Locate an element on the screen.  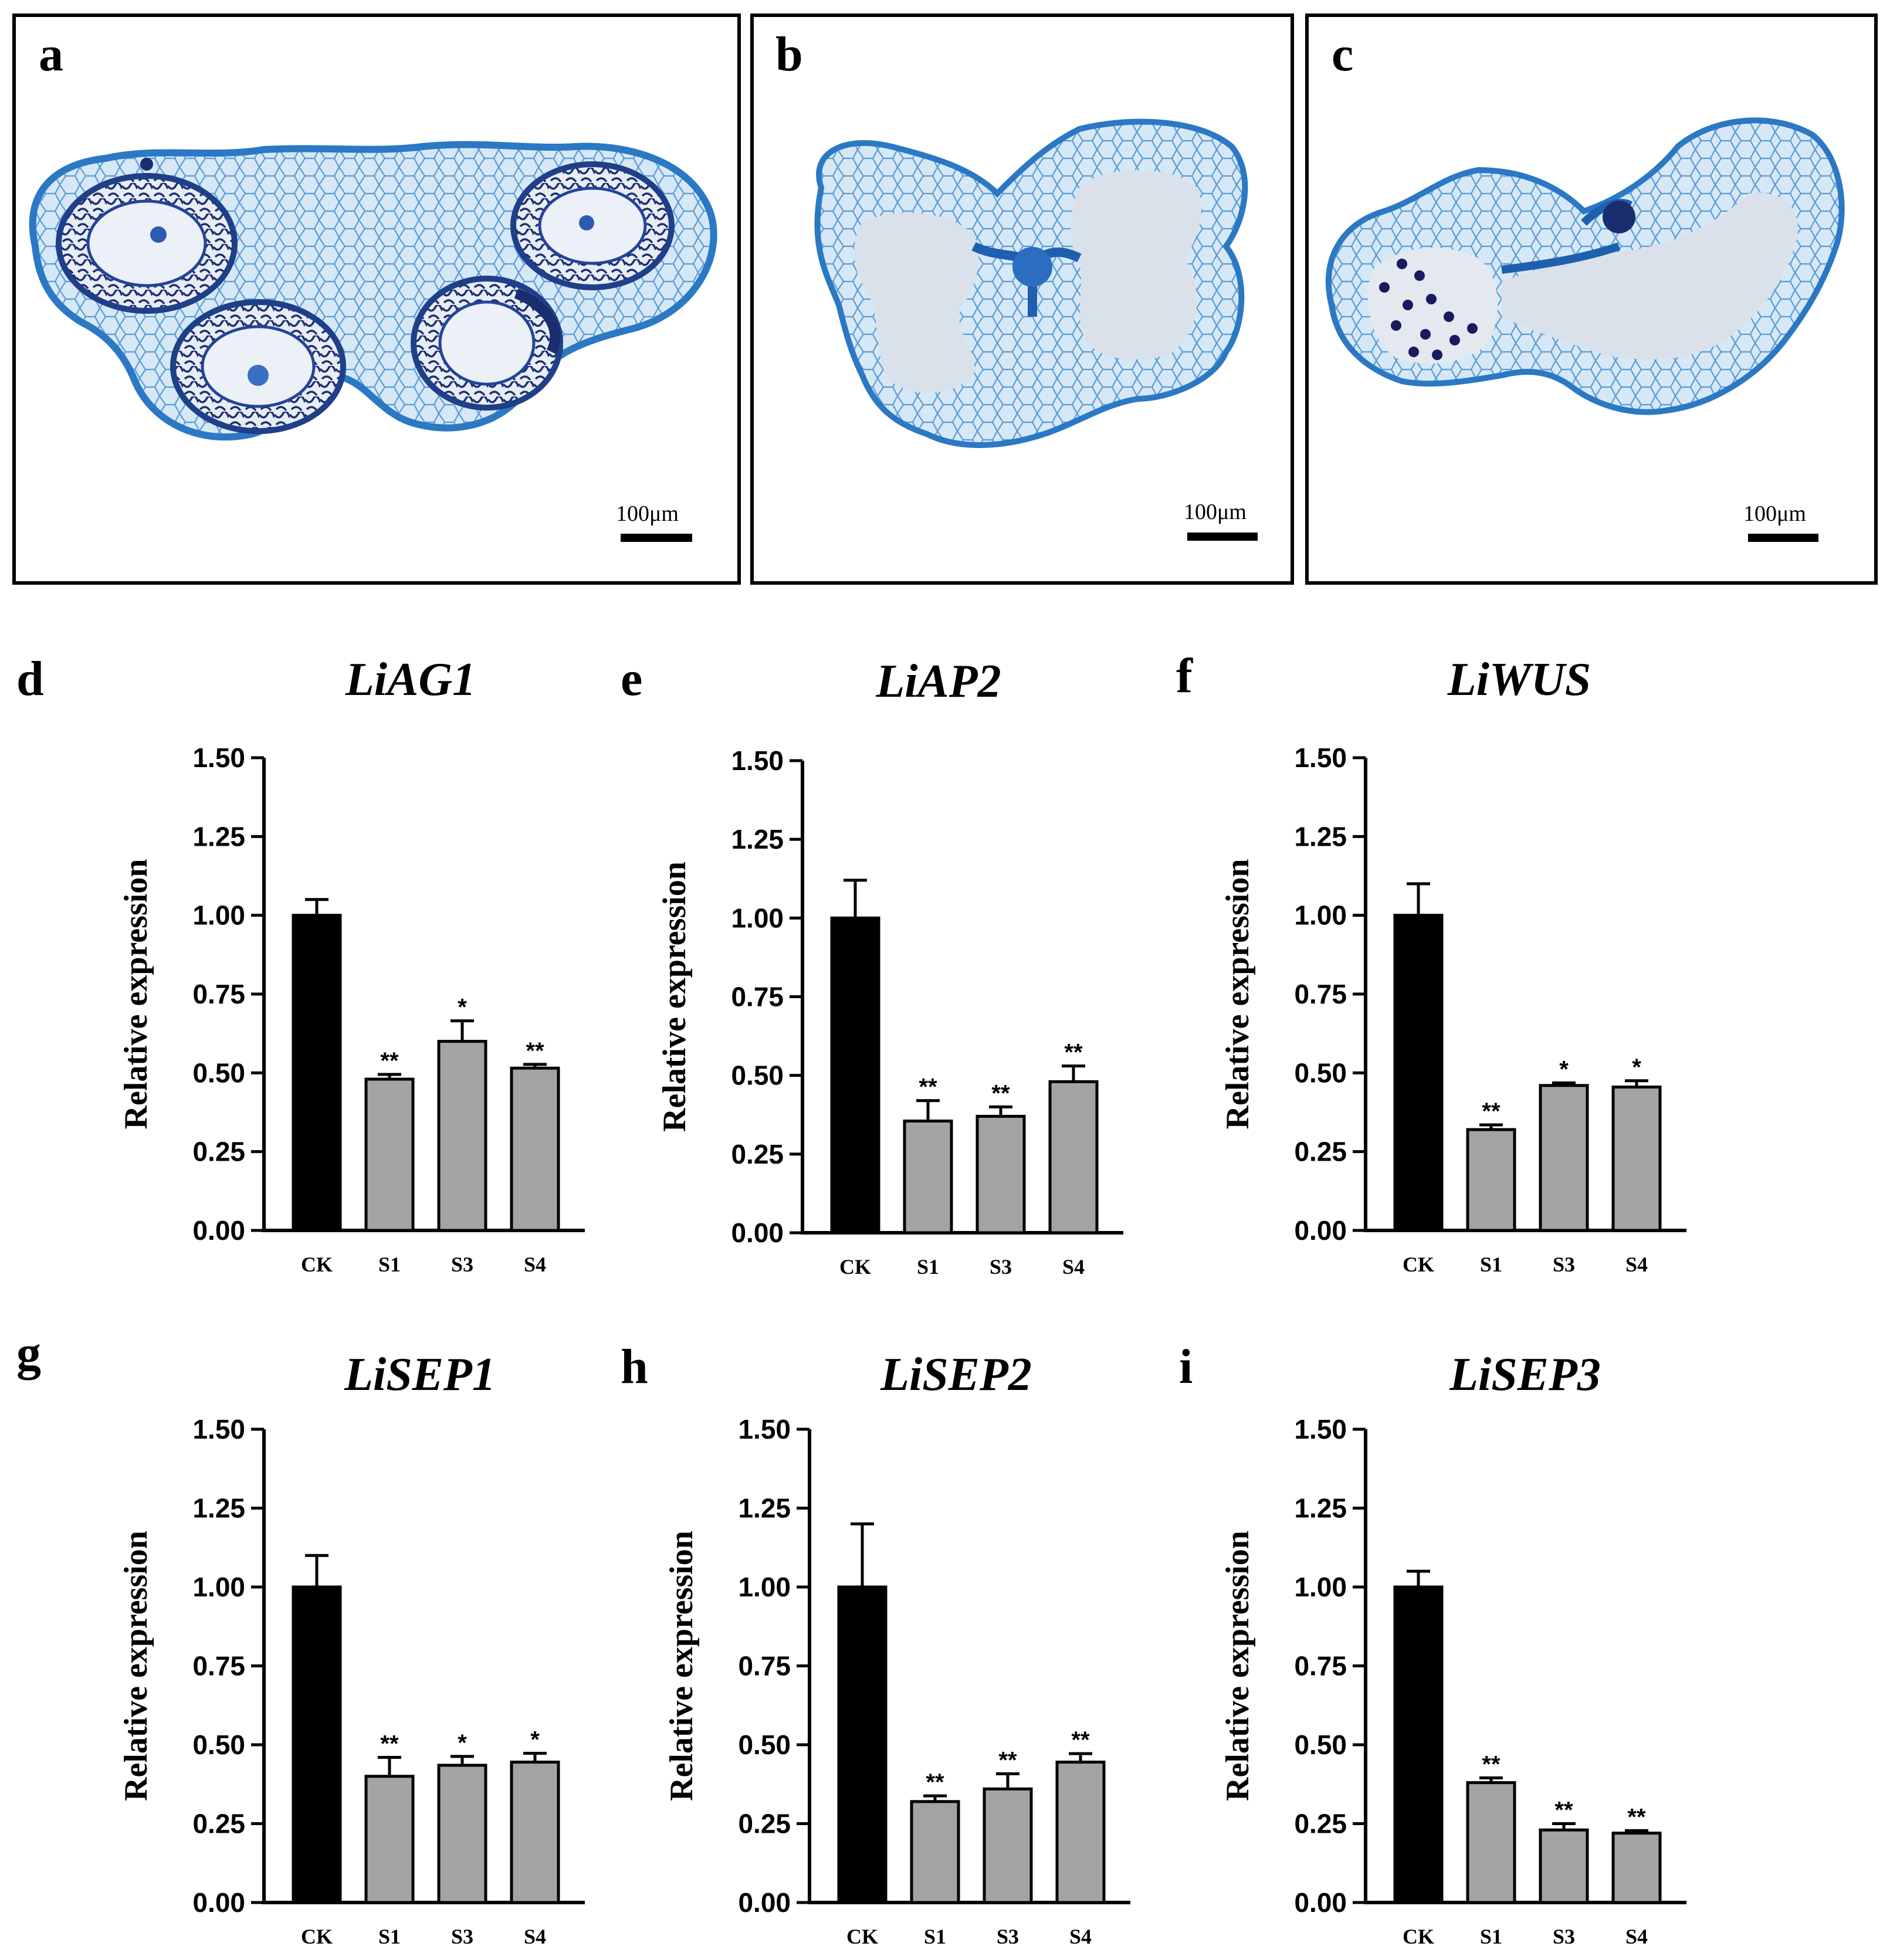
panel-letter: g is located at coordinates (28, 1353).